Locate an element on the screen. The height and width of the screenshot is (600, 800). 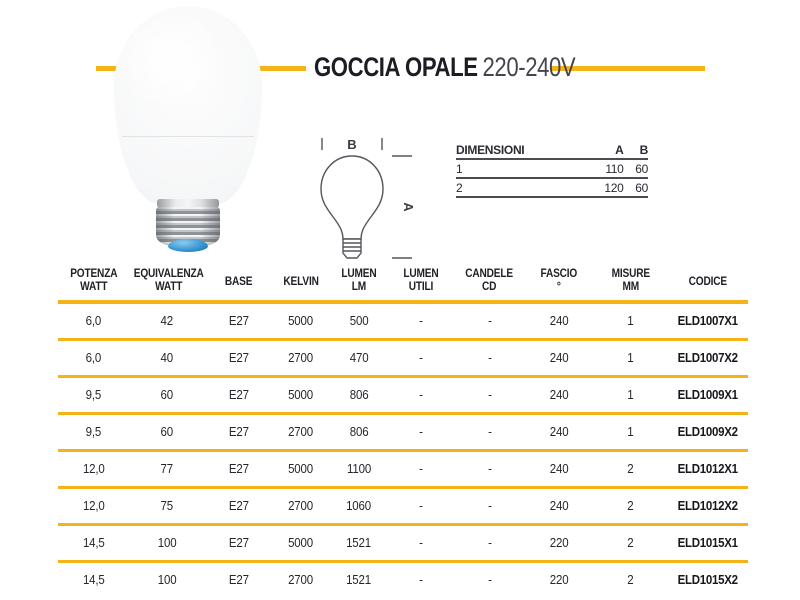
dimensions-table: DIMENSIONI A B 1 110 60 2 120 60 is located at coordinates (552, 170).